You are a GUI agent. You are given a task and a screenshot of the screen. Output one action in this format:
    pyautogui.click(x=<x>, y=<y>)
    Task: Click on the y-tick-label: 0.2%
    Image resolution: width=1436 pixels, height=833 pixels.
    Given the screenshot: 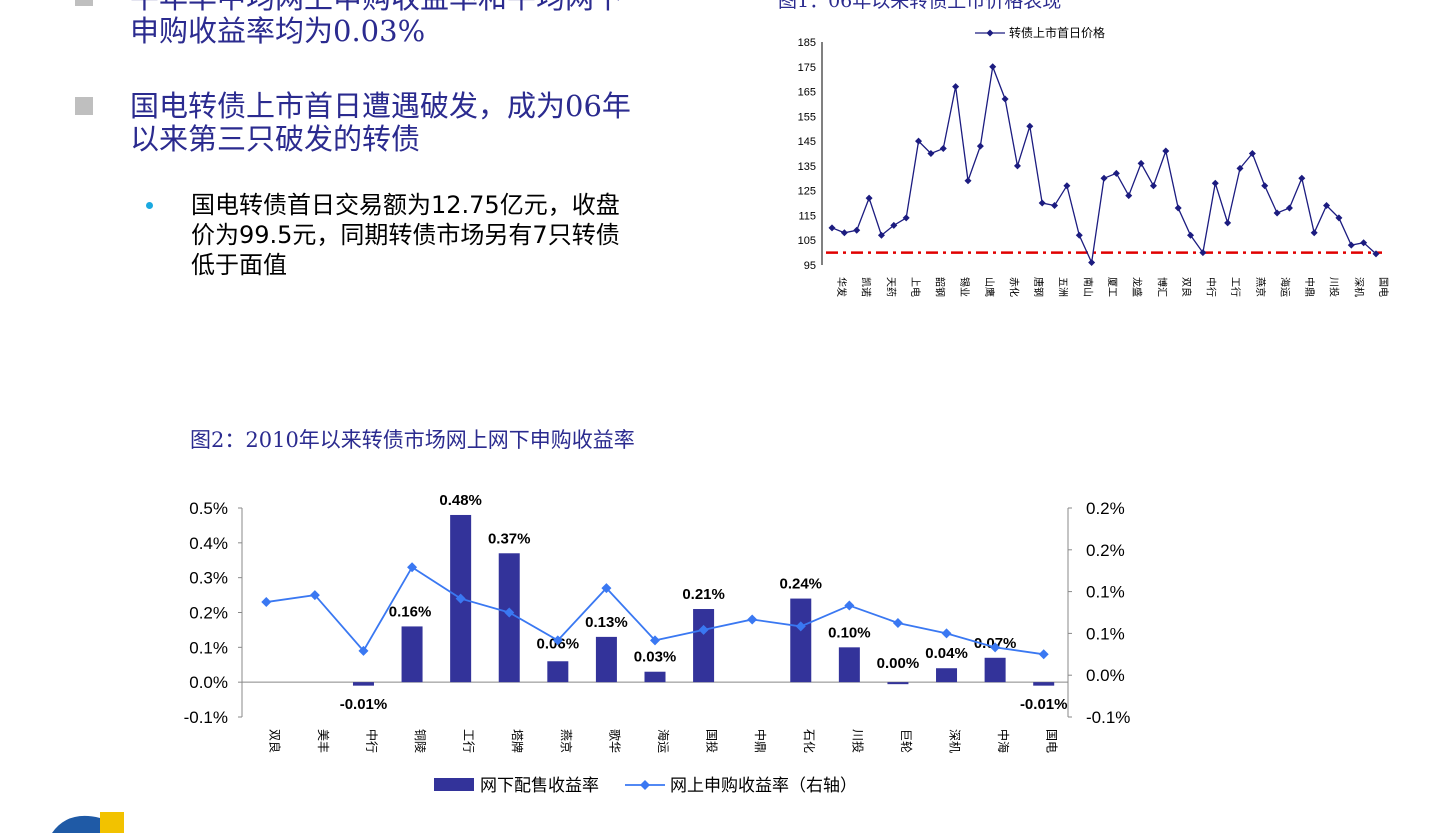 What is the action you would take?
    pyautogui.click(x=208, y=613)
    